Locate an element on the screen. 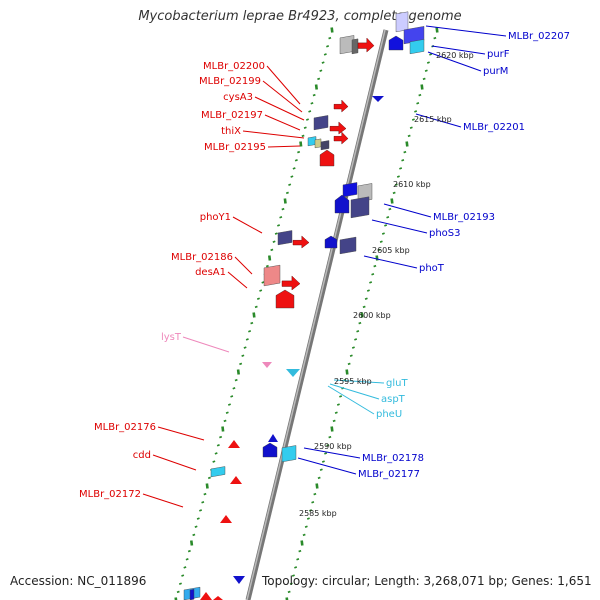 The image size is (600, 600). kbp-label: 2595 kbp is located at coordinates (353, 381).